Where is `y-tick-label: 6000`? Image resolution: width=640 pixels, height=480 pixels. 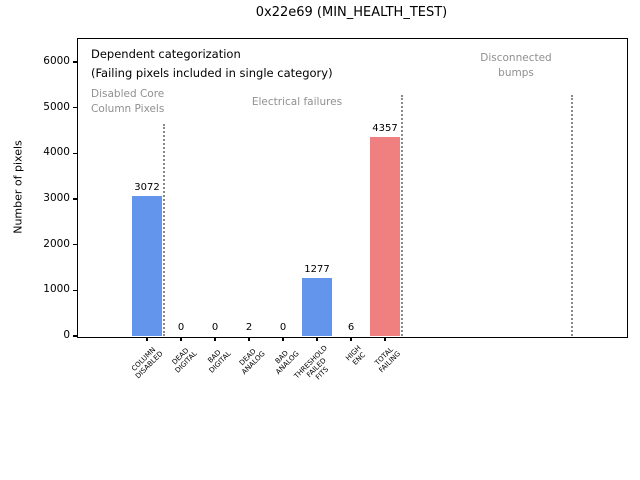
y-tick-label: 6000 is located at coordinates (56, 61).